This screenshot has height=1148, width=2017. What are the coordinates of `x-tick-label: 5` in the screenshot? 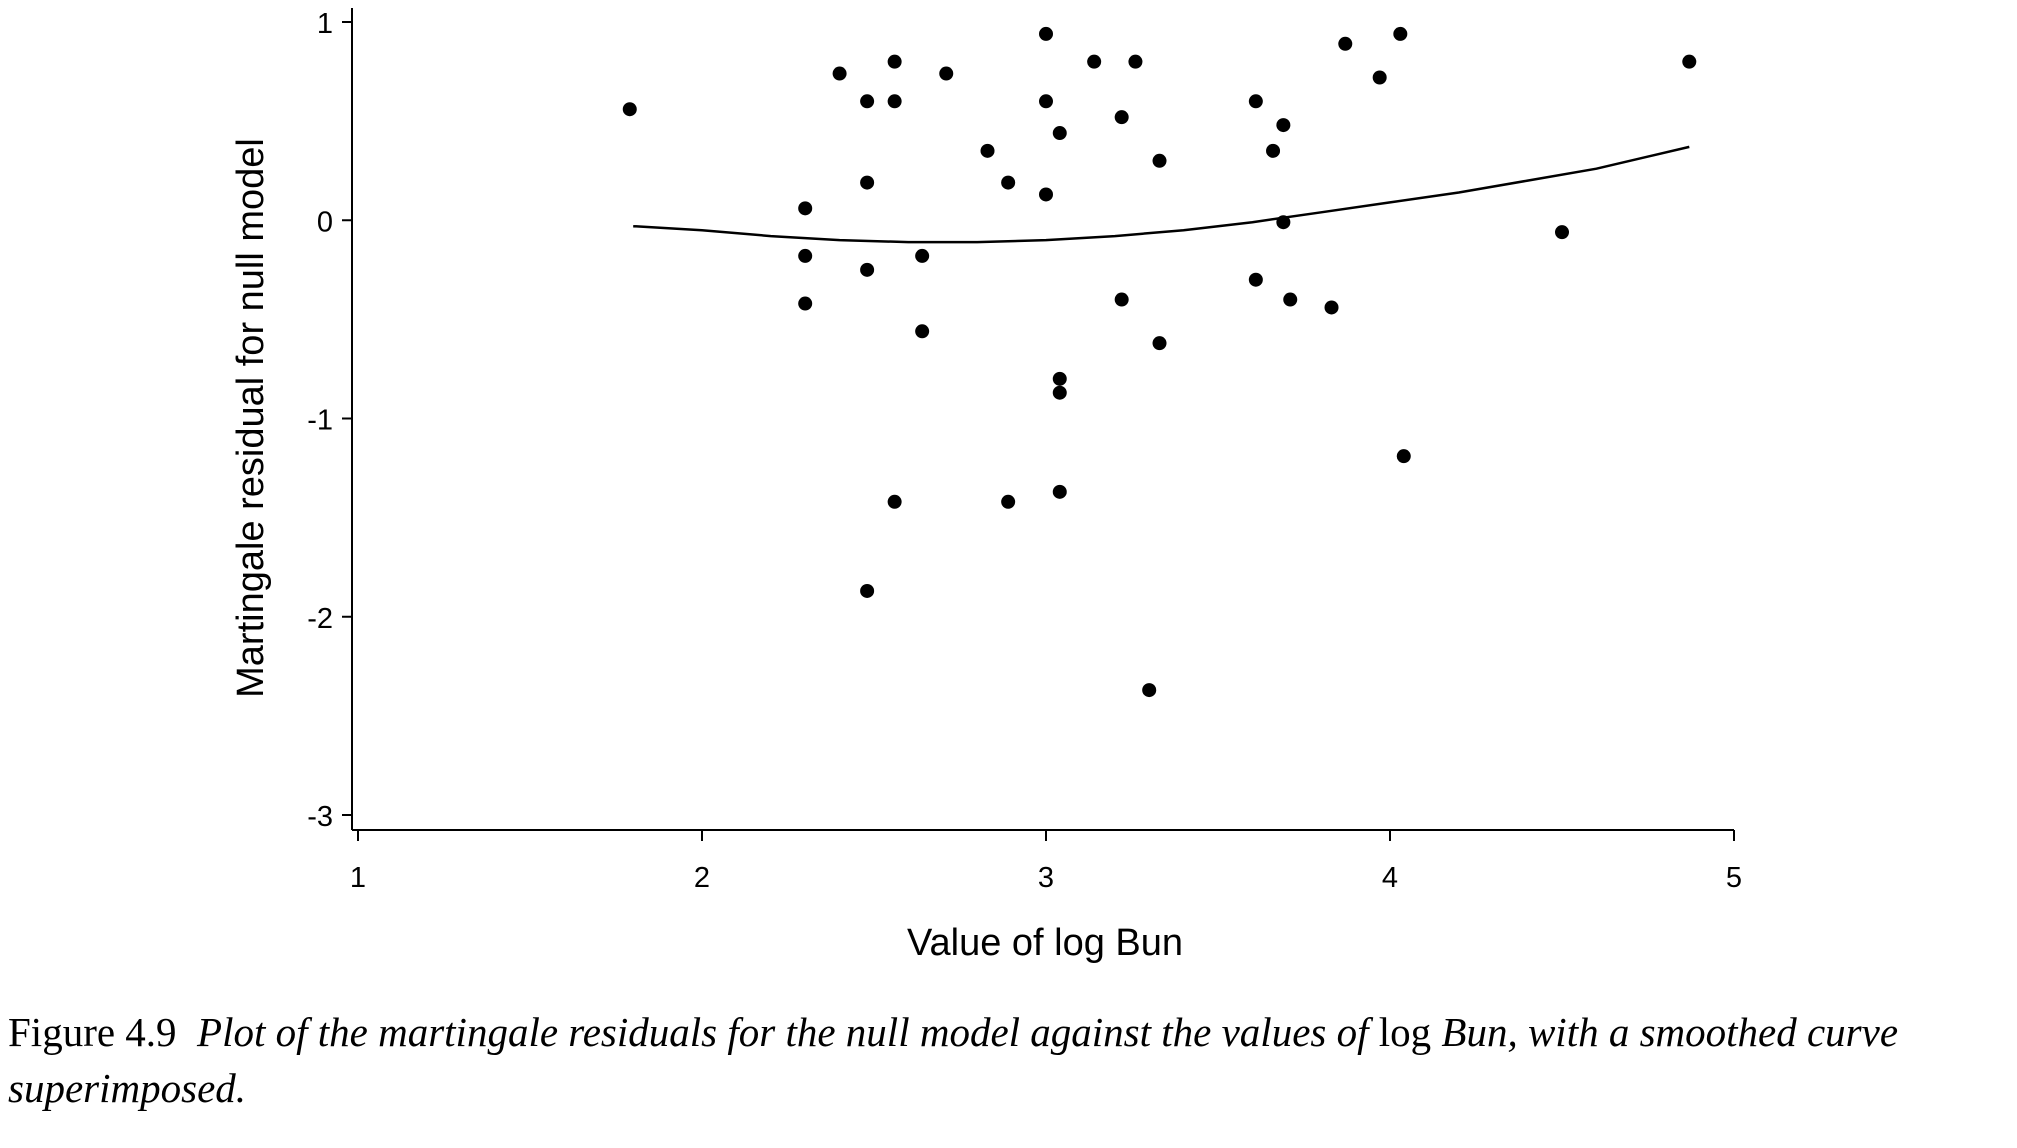 It's located at (1734, 878).